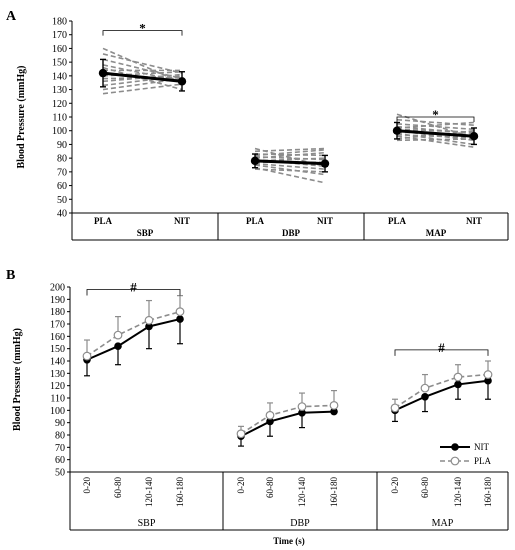  What do you see at coordinates (59, 131) in the screenshot?
I see `panel-a-y-tick-label: 100` at bounding box center [59, 131].